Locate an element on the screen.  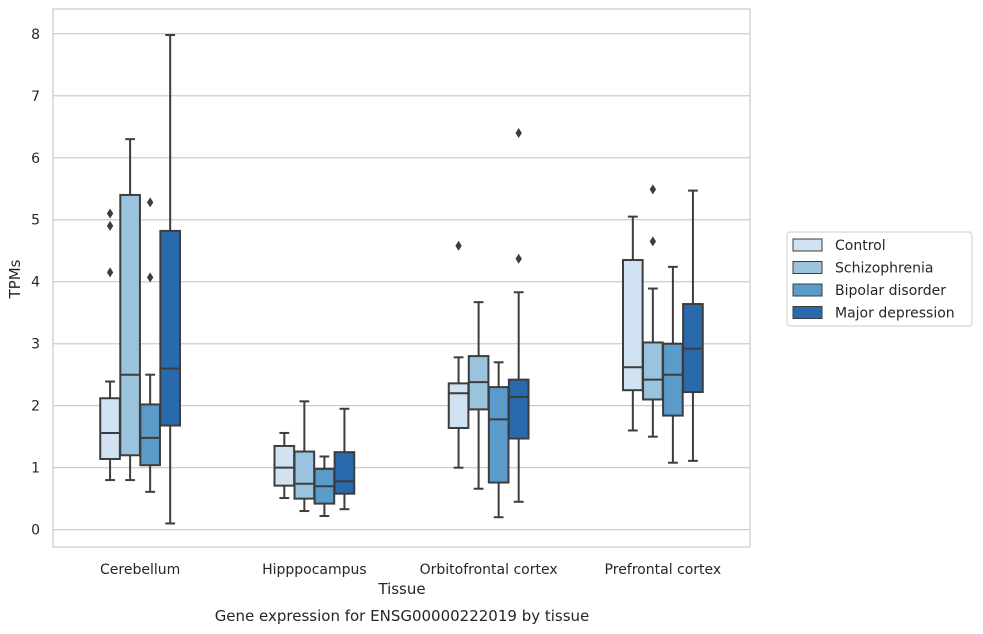
y-tick-label: 1 is located at coordinates (35, 469).